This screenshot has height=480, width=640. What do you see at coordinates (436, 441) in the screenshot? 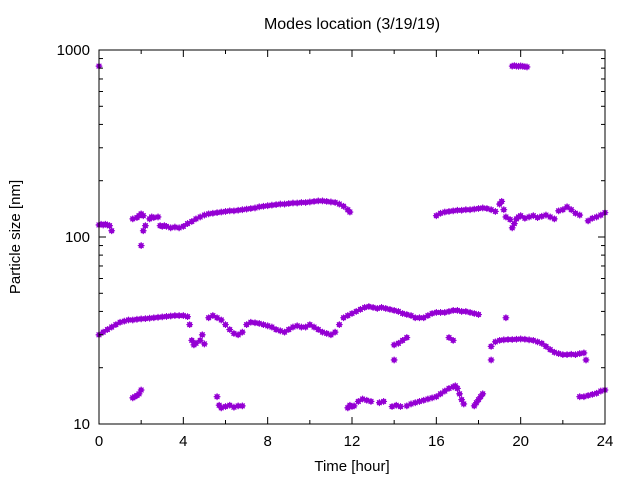
I see `x-tick-label: 16` at bounding box center [436, 441].